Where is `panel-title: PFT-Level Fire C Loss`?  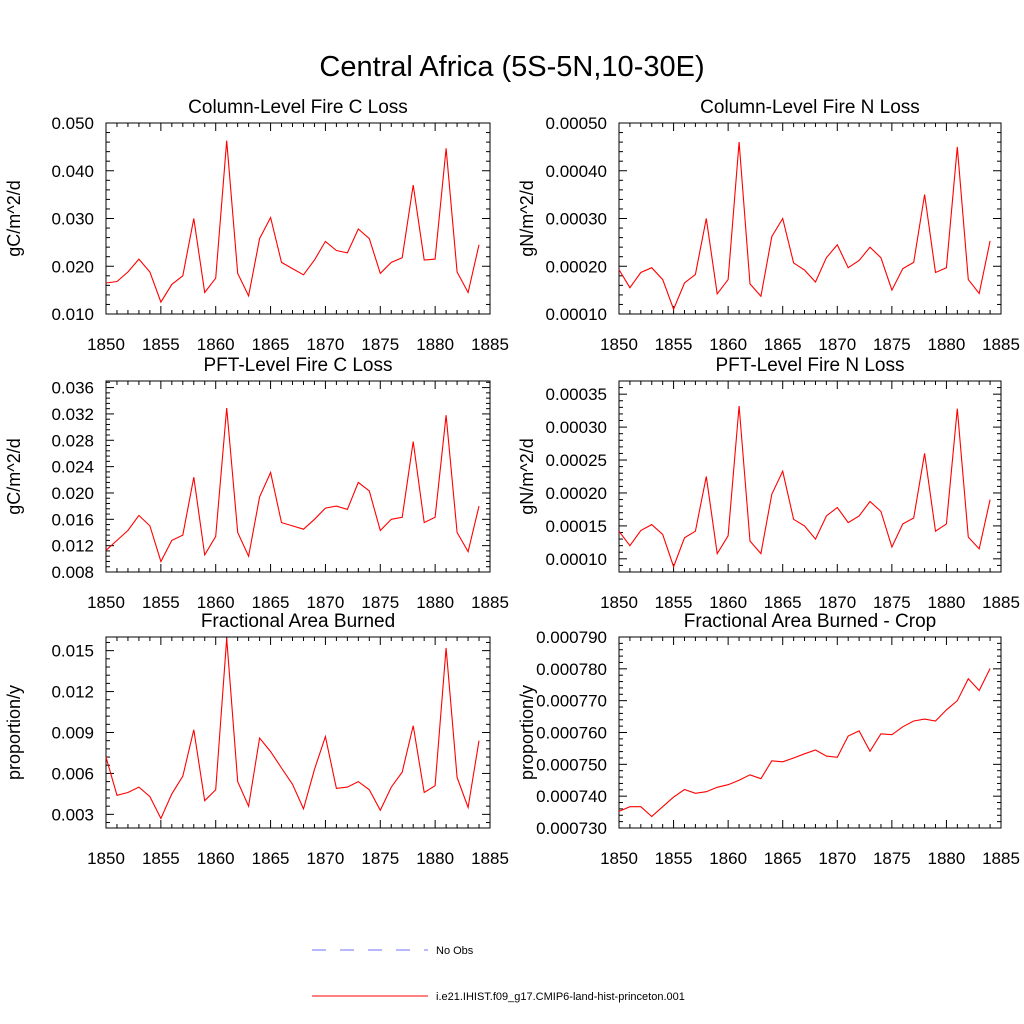 panel-title: PFT-Level Fire C Loss is located at coordinates (298, 365).